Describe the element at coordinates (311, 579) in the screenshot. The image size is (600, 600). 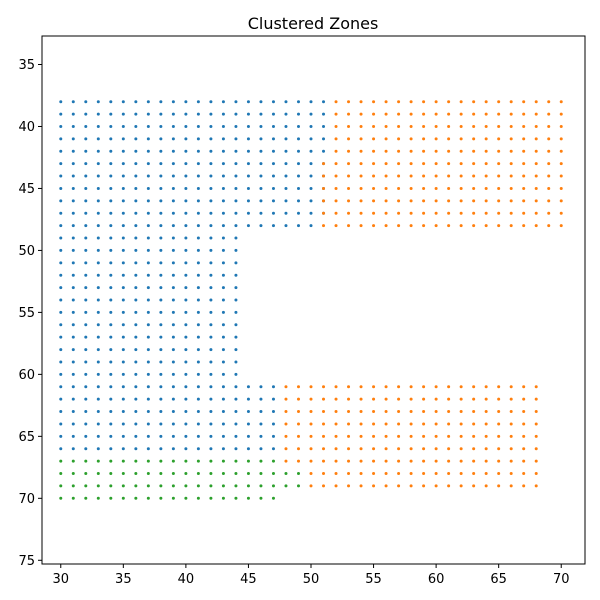
I see `x-tick-label: 50` at that location.